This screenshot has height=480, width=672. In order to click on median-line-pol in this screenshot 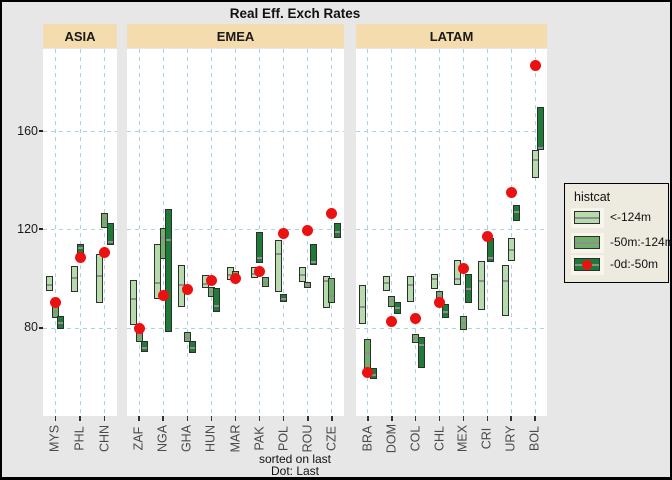, I will do `click(284, 298)`.